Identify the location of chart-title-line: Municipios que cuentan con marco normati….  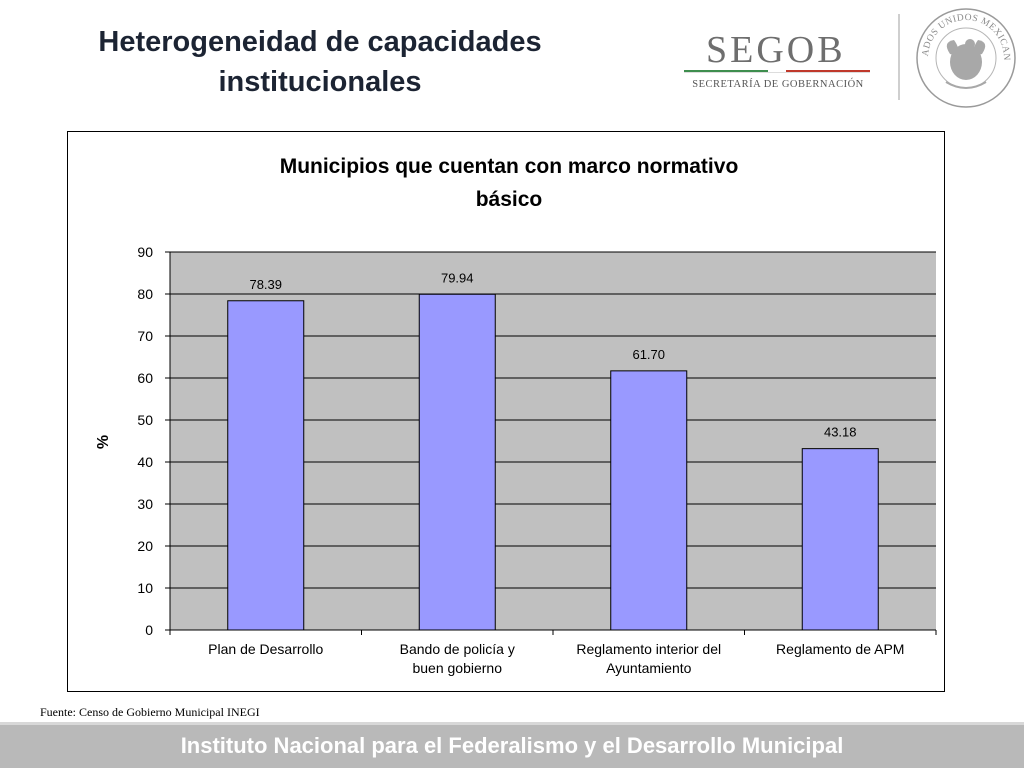
(509, 166).